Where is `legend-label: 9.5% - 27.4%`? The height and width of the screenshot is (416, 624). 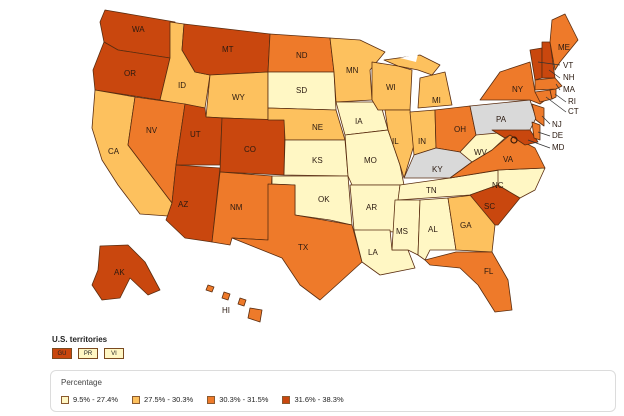
legend-label: 9.5% - 27.4% is located at coordinates (96, 399).